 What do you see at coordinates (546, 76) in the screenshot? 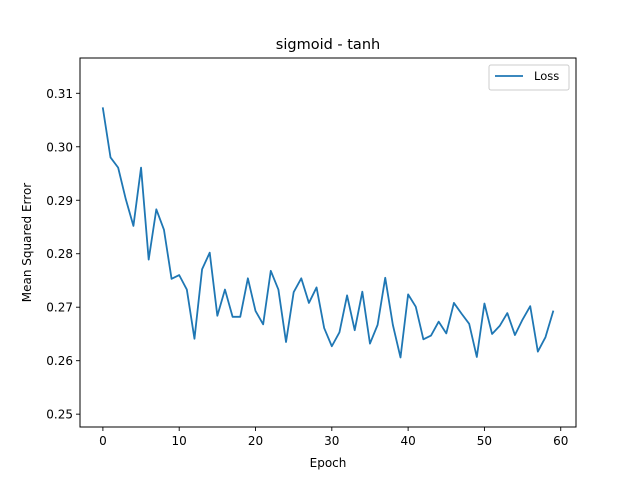
I see `legend-label-loss: Loss` at bounding box center [546, 76].